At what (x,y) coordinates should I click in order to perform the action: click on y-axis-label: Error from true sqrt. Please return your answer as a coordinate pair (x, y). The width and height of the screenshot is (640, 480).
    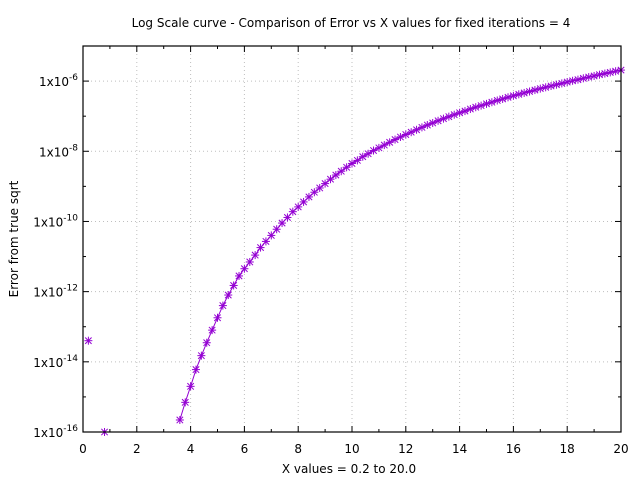
    Looking at the image, I should click on (14, 238).